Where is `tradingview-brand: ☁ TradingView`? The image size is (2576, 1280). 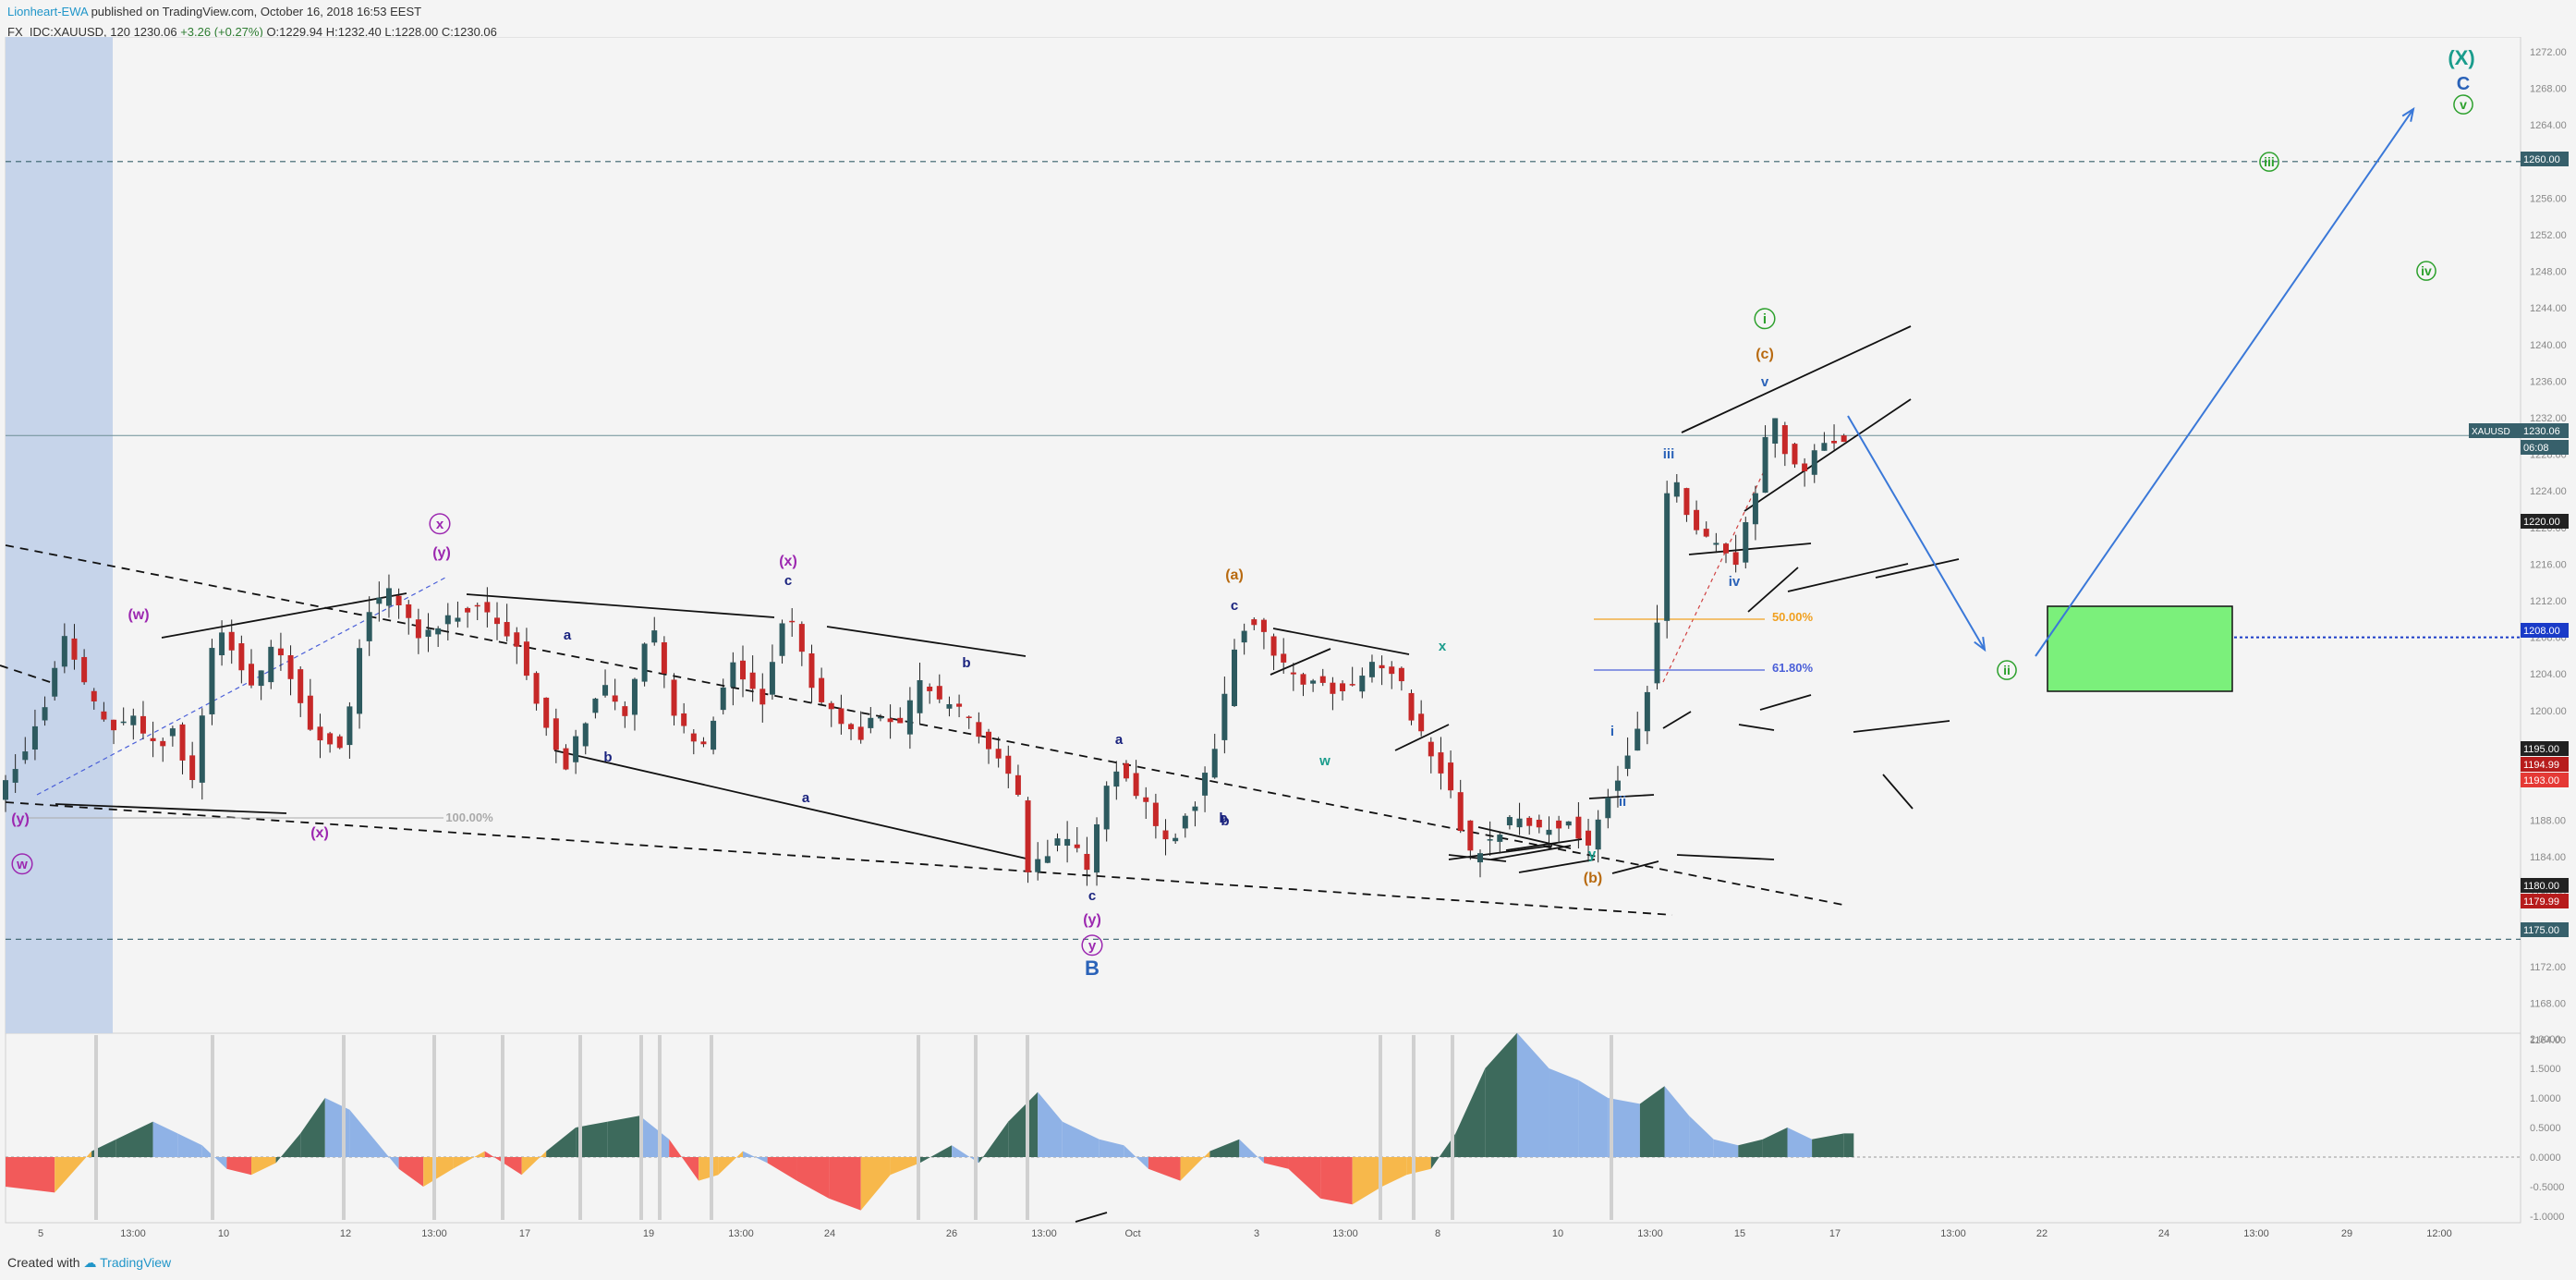
tradingview-brand: ☁ TradingView is located at coordinates (127, 1262).